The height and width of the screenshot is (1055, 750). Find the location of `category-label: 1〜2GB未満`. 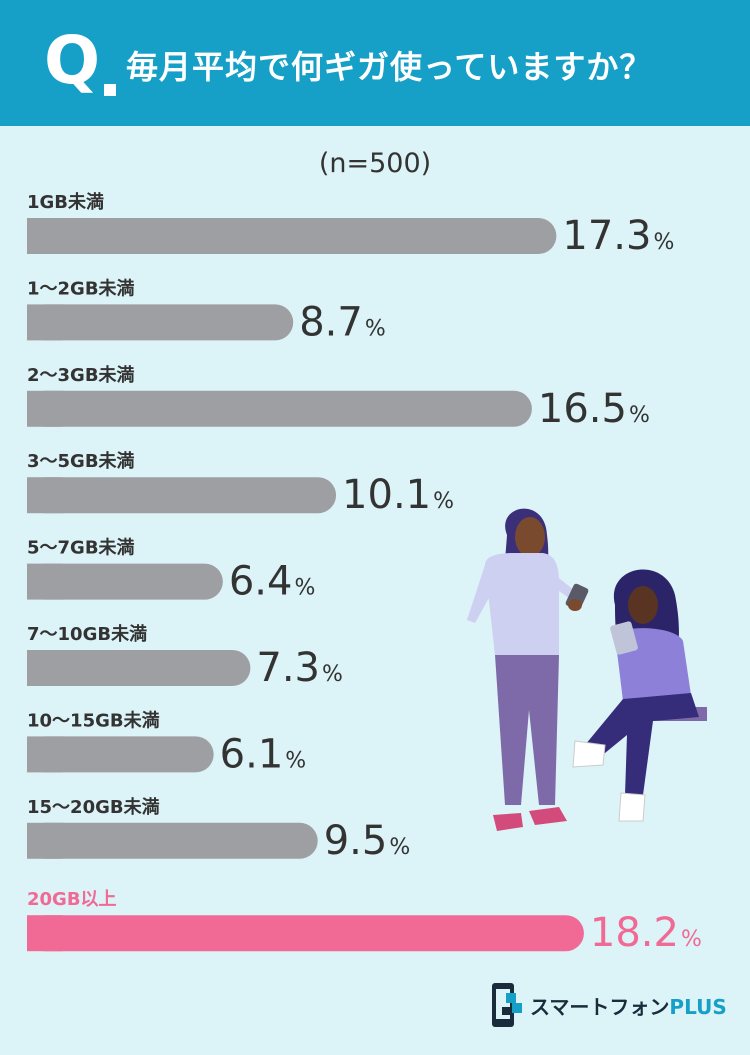

category-label: 1〜2GB未満 is located at coordinates (81, 288).